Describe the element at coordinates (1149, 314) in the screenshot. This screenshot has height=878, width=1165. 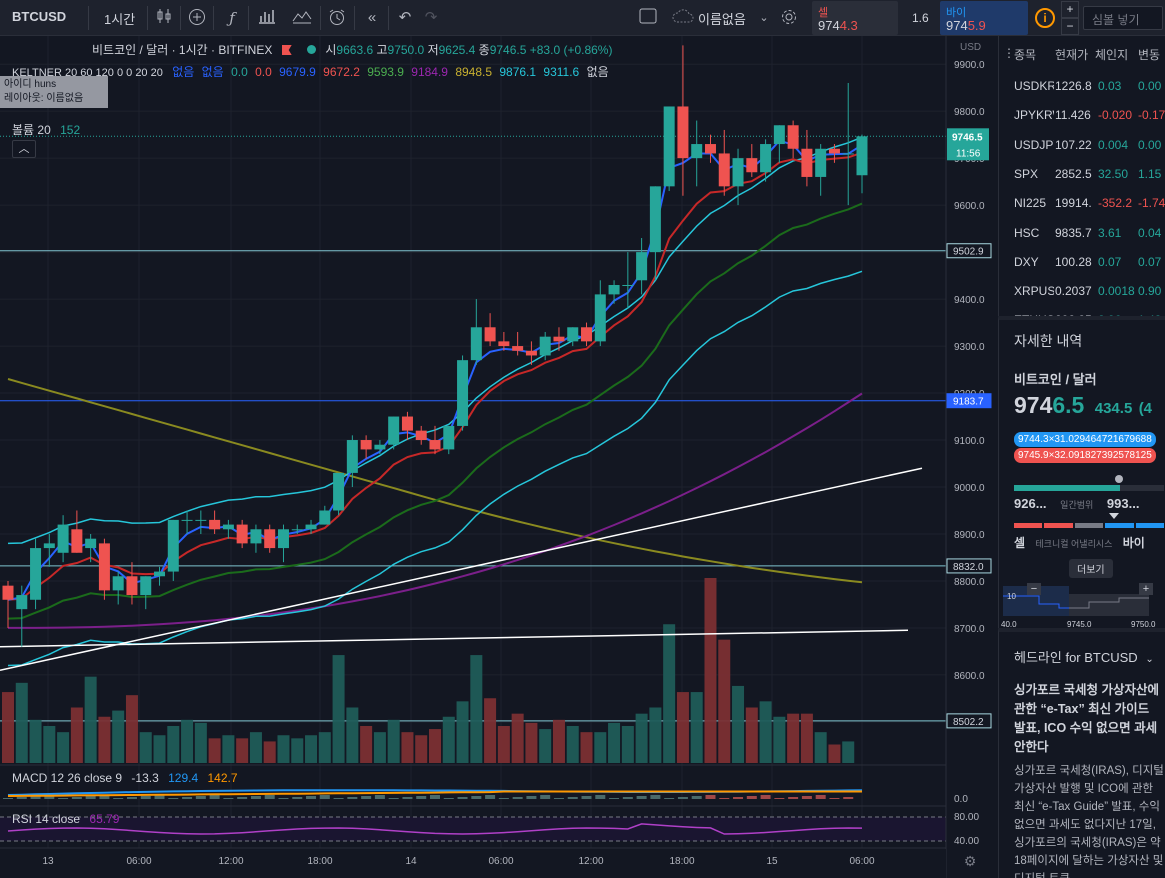
I see `watchlist-pct: 1.48` at that location.